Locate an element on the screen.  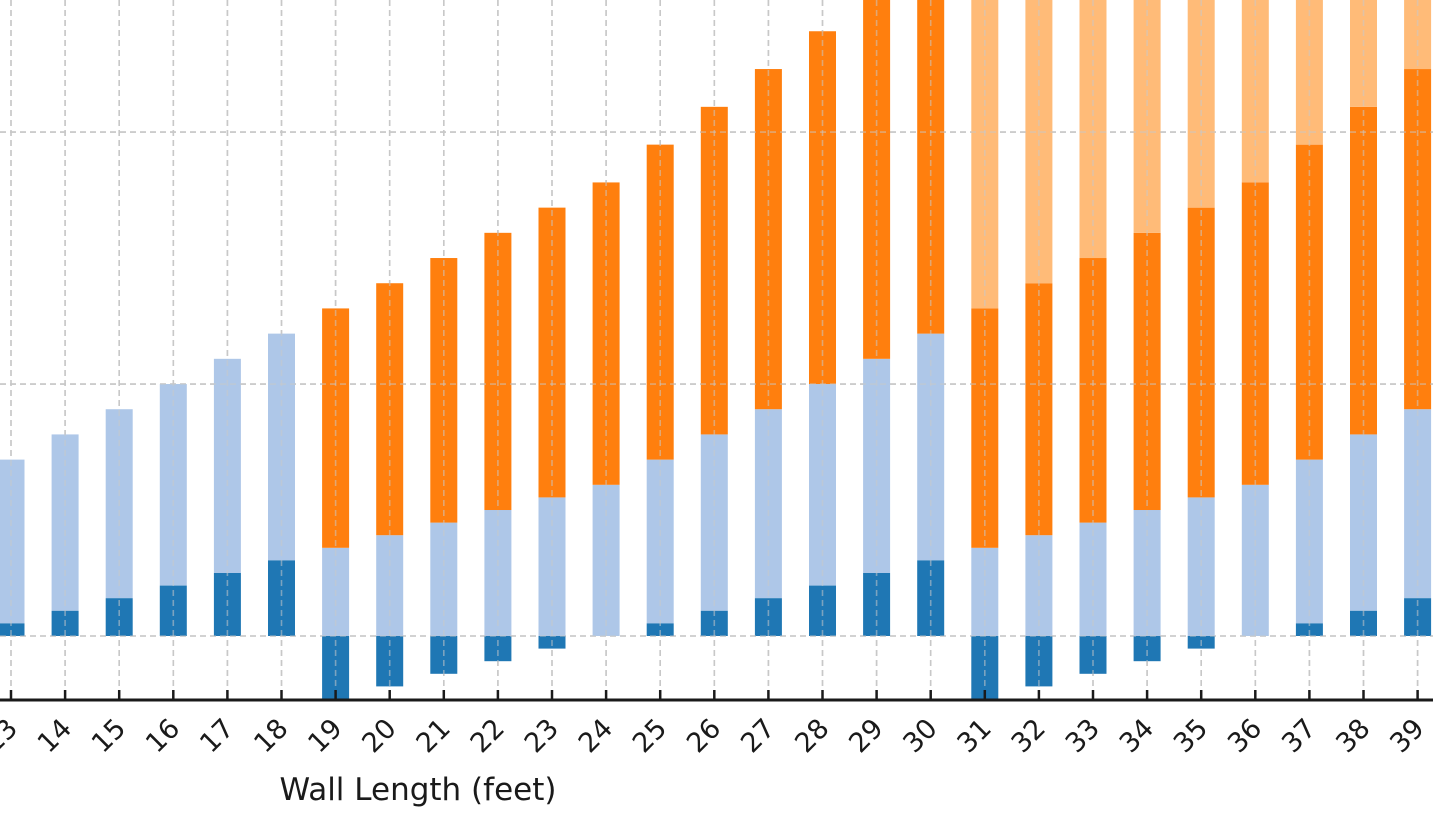
x-tick-label: 21 is located at coordinates (434, 736).